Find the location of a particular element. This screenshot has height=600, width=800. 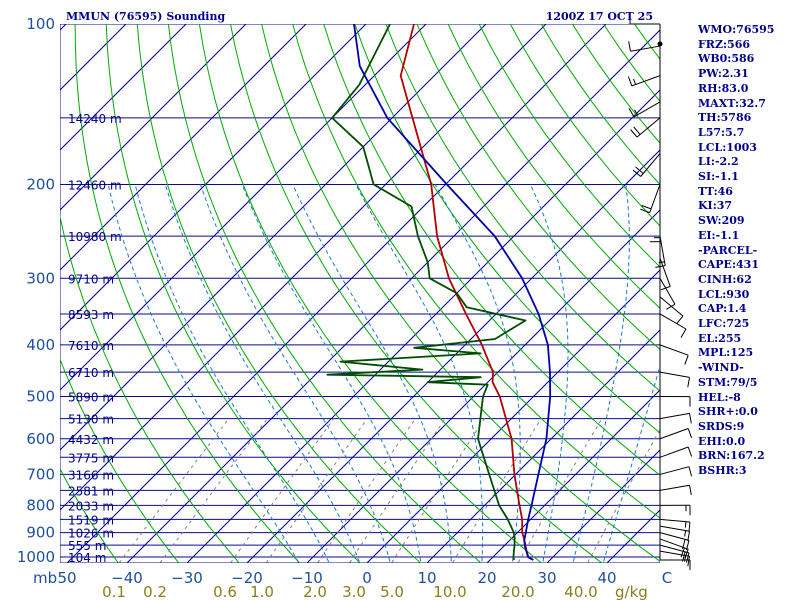

height-label: 4432 m is located at coordinates (91, 440).